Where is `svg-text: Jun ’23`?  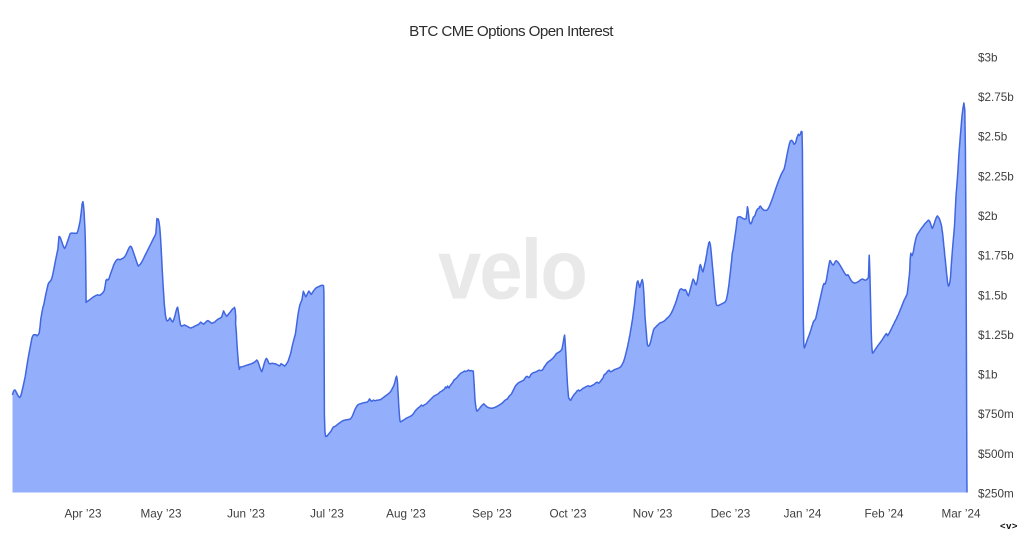
svg-text: Jun ’23 is located at coordinates (246, 513).